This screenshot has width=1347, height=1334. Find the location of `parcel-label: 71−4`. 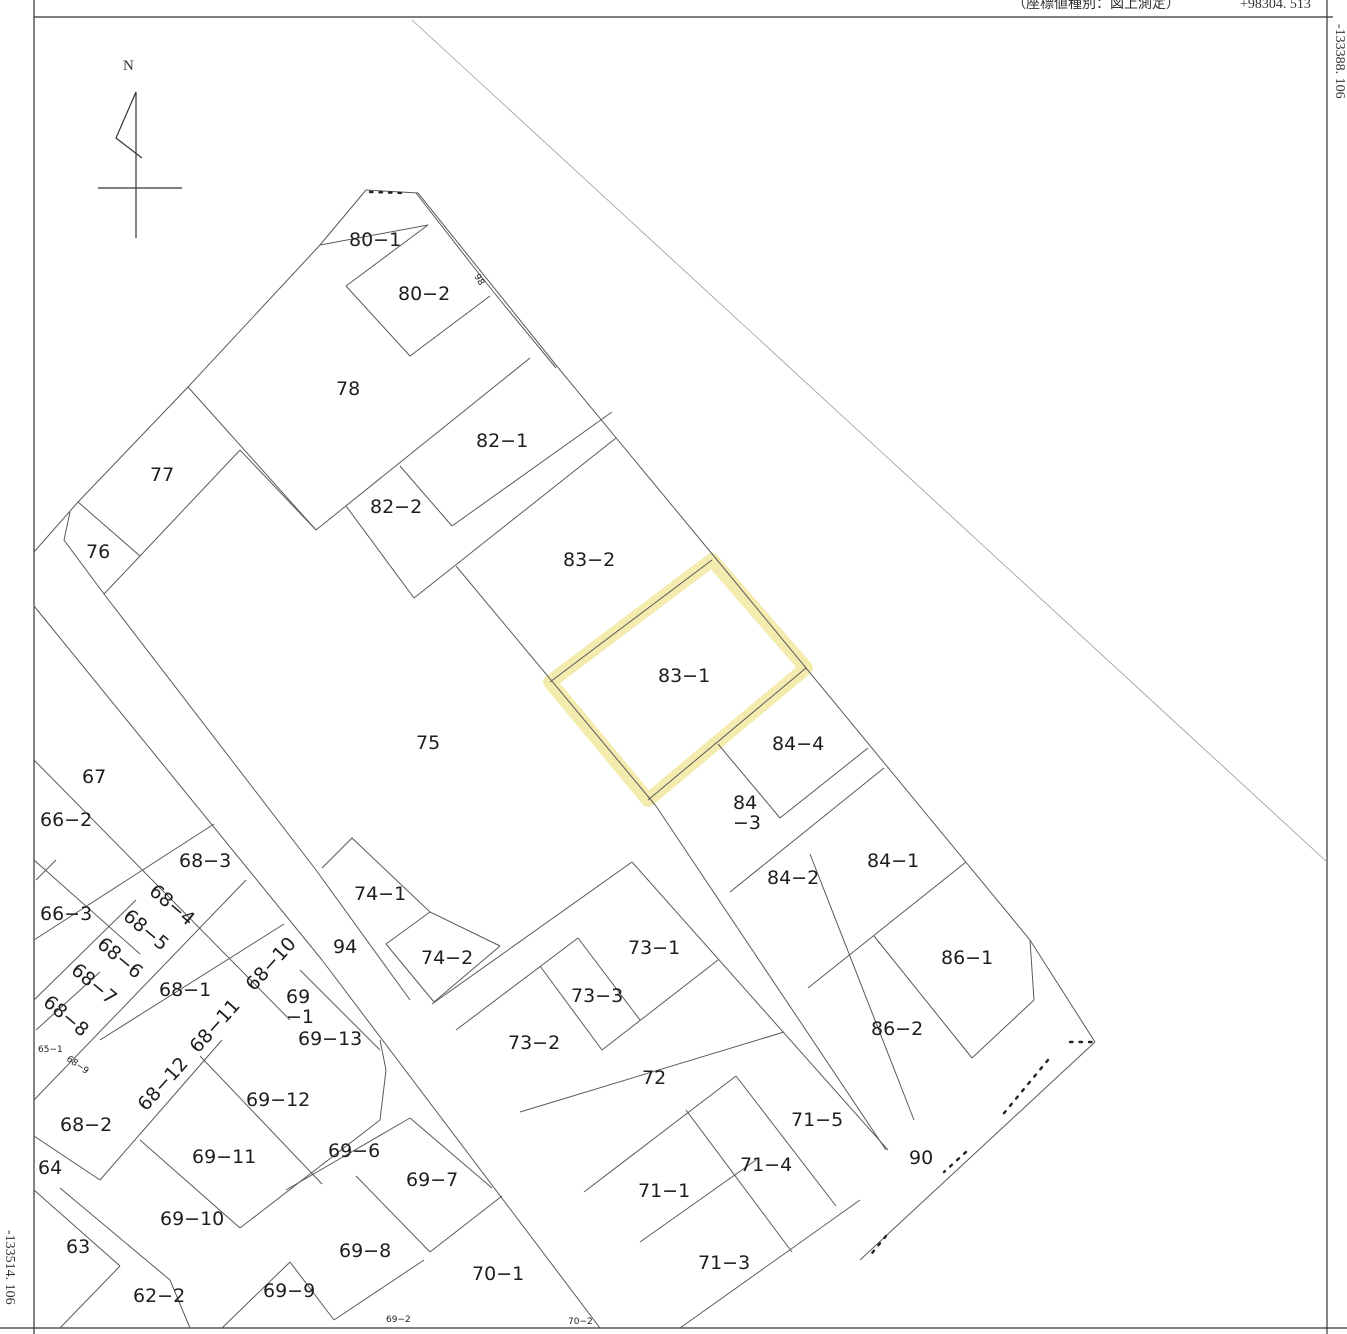

parcel-label: 71−4 is located at coordinates (766, 1165).